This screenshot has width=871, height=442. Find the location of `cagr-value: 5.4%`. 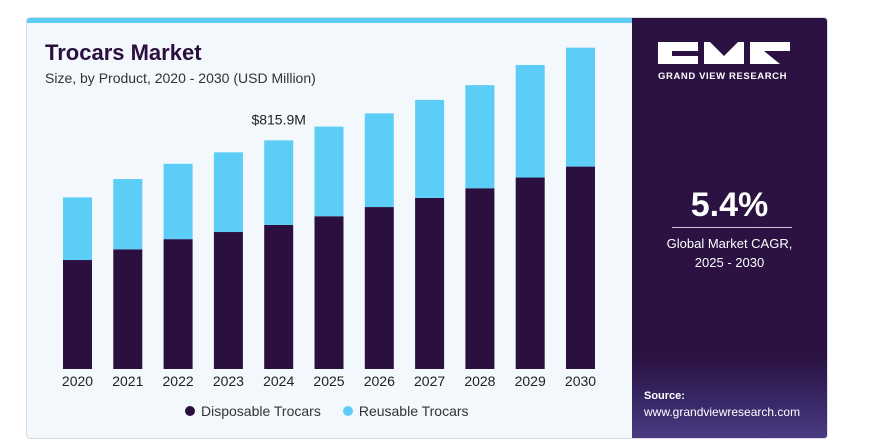

cagr-value: 5.4% is located at coordinates (729, 205).